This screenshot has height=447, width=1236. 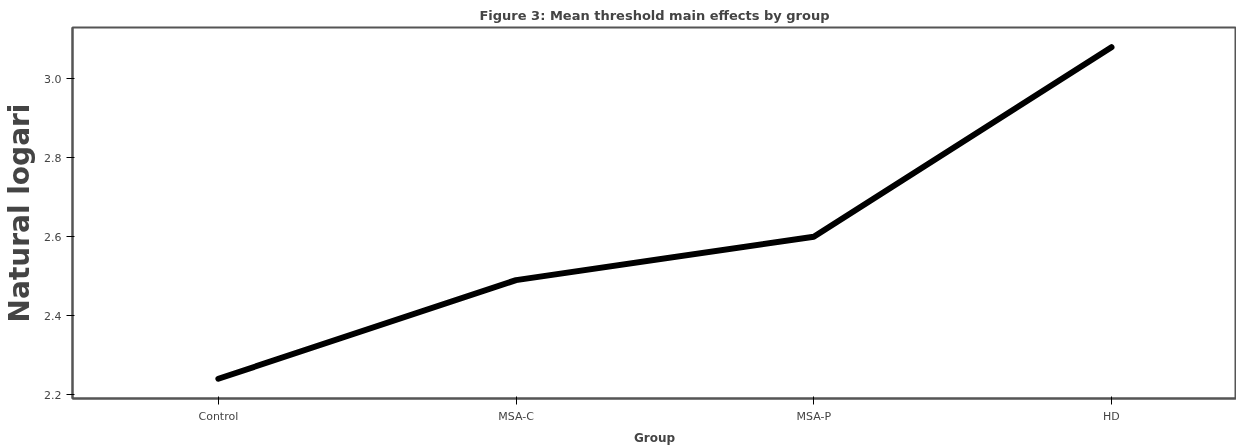 I want to click on x-tick-label: Control, so click(x=218, y=416).